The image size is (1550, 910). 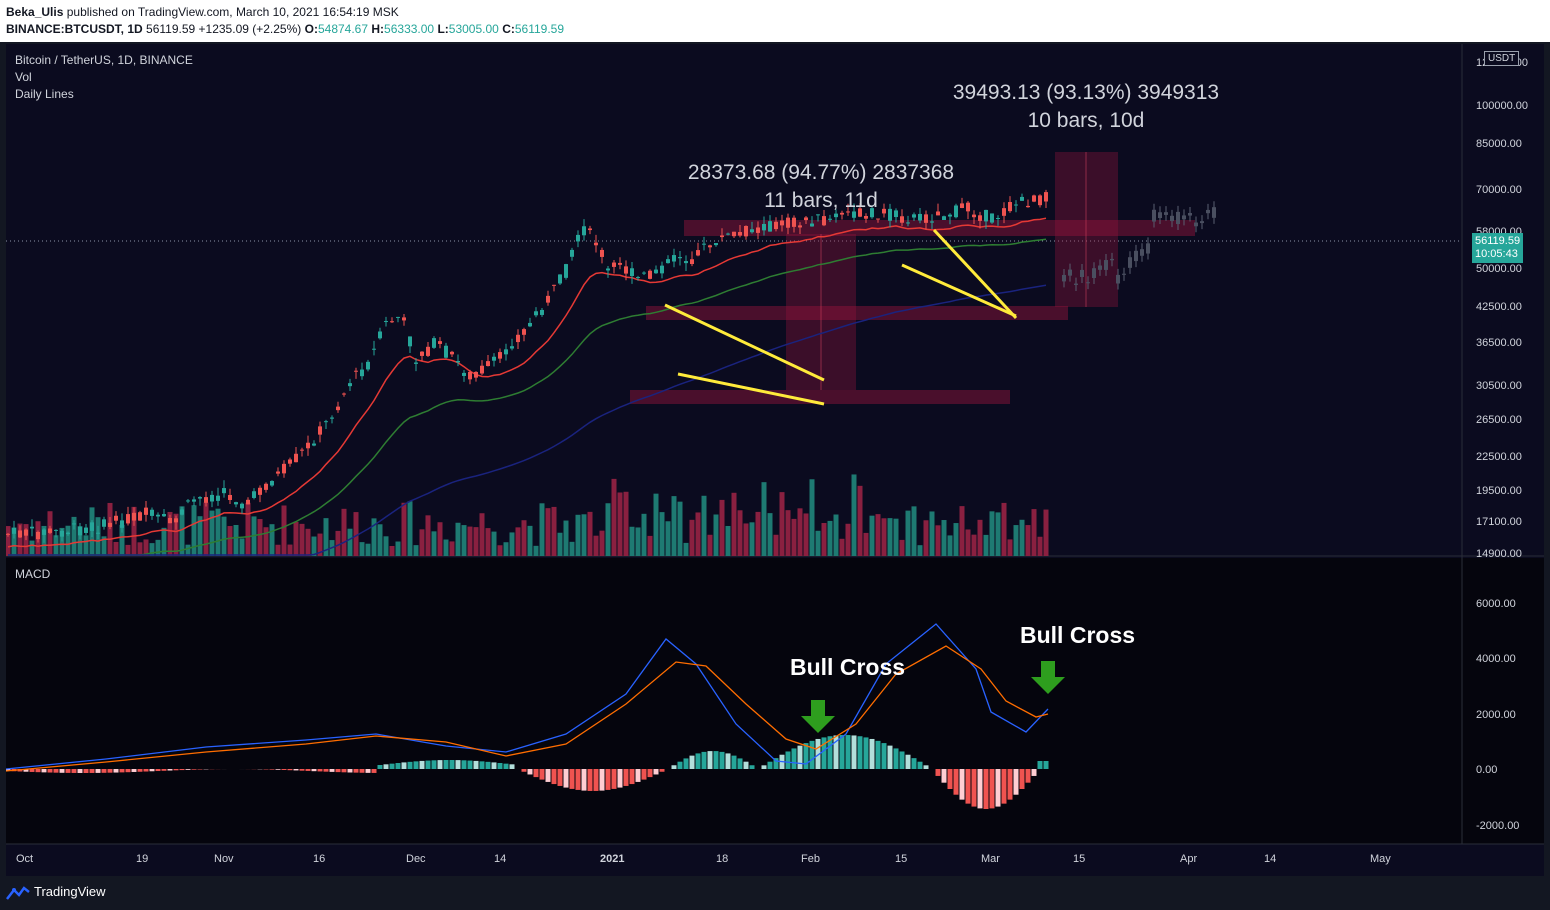 What do you see at coordinates (990, 859) in the screenshot?
I see `time-axis-label: Mar` at bounding box center [990, 859].